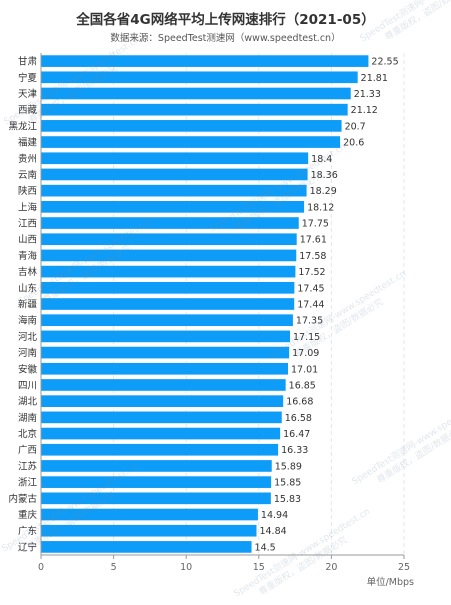  Describe the element at coordinates (312, 256) in the screenshot. I see `value-label: 17.58` at that location.